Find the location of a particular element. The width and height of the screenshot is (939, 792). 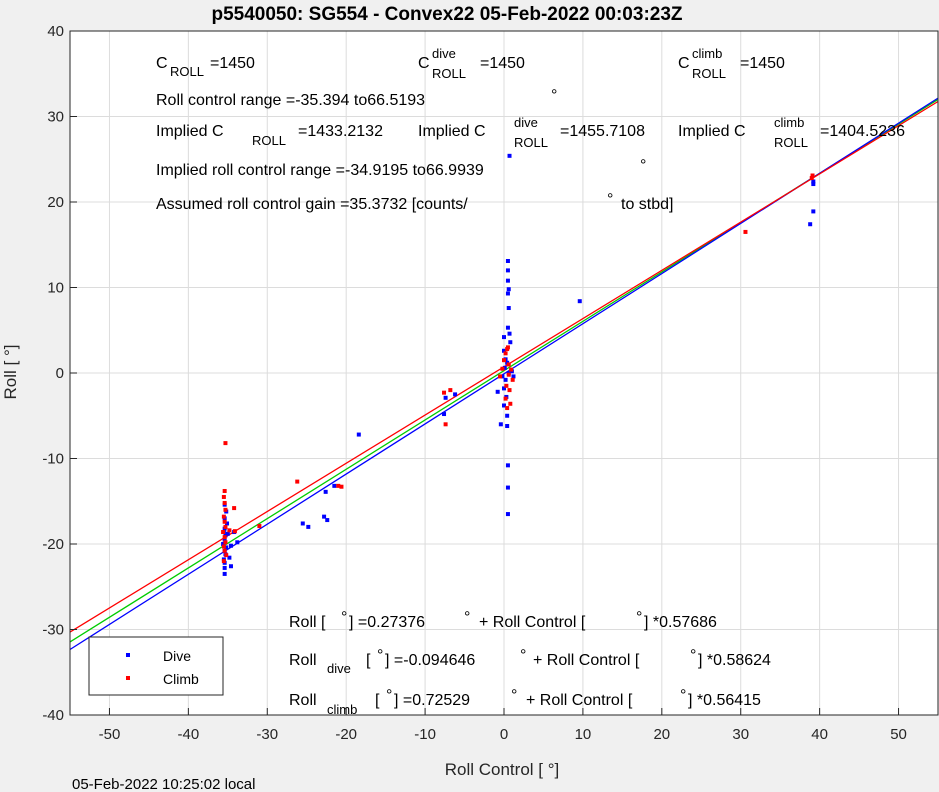

annotation-c-roll-climb: C climb ROLL =1450 is located at coordinates (731, 63).